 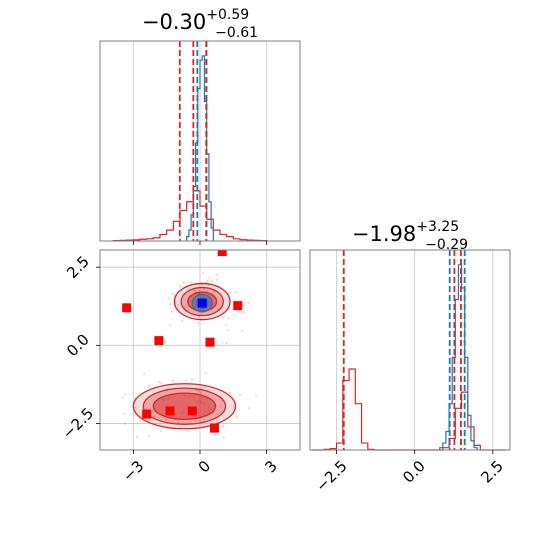 I want to click on histogram-y-title: −1.98+3.25 −0.29, so click(x=410, y=236).